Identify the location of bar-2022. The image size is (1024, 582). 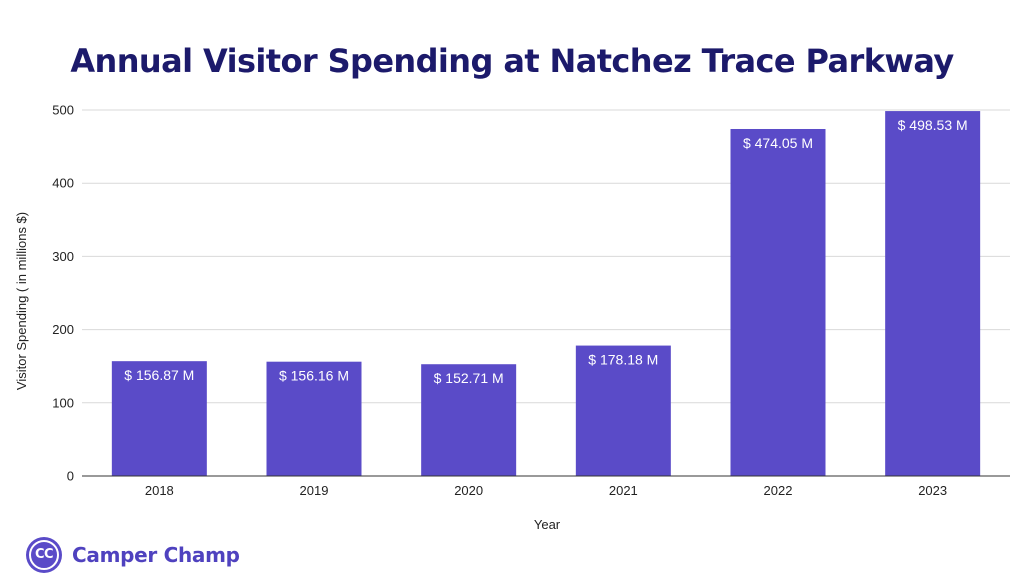
(778, 302).